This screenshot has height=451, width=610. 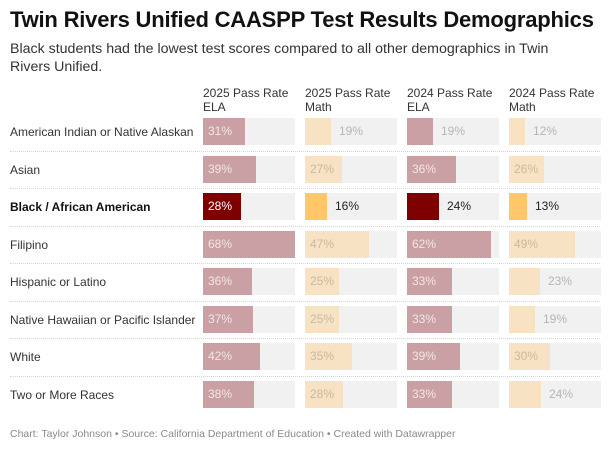 I want to click on bar-cell-math_2024: 19%, so click(x=555, y=319).